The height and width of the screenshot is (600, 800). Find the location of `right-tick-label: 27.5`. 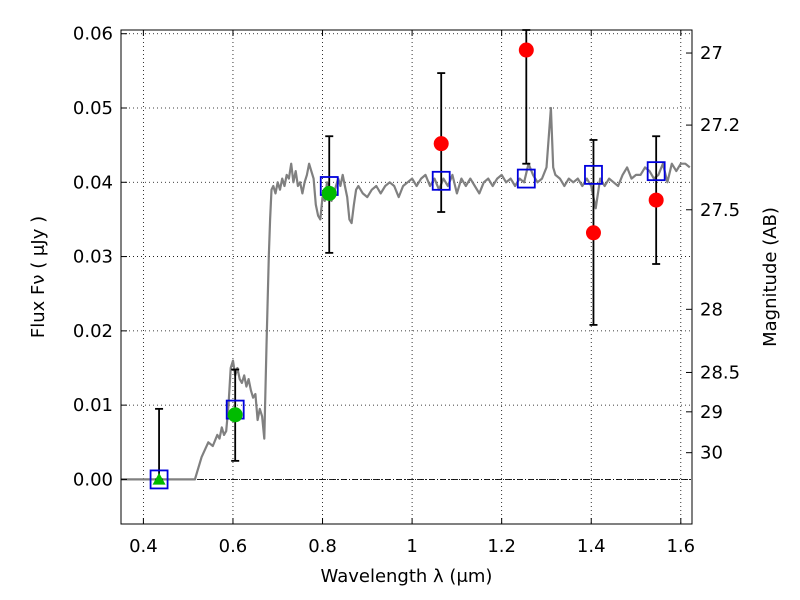

right-tick-label: 27.5 is located at coordinates (720, 210).